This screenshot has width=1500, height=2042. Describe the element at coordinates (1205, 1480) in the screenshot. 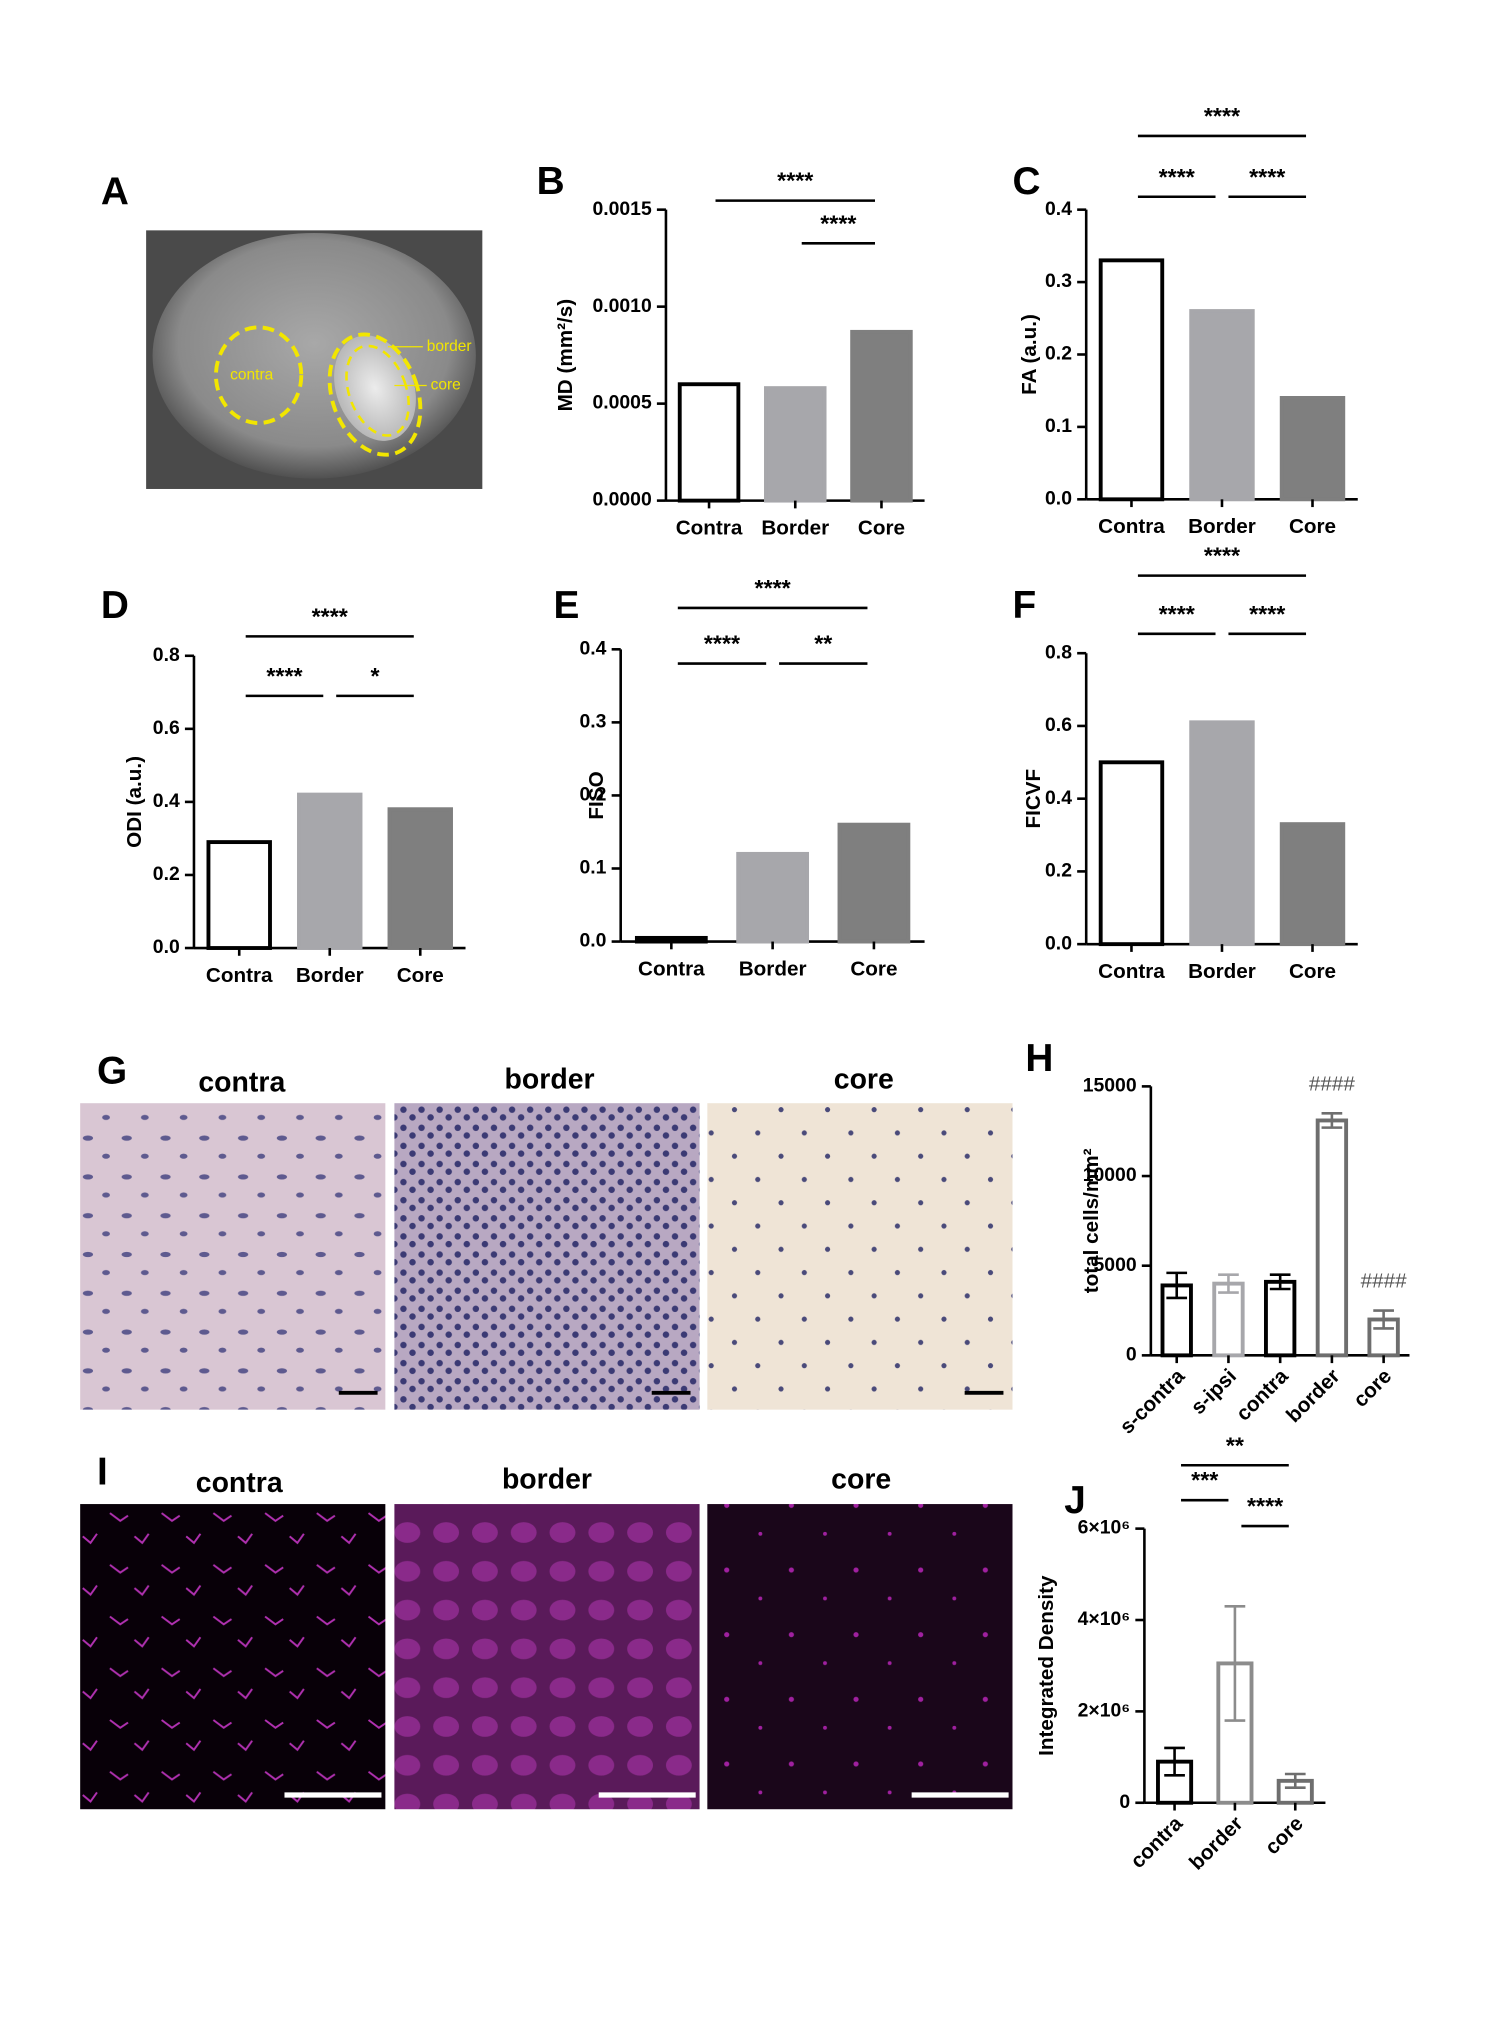

I see `significance-label: ***` at that location.